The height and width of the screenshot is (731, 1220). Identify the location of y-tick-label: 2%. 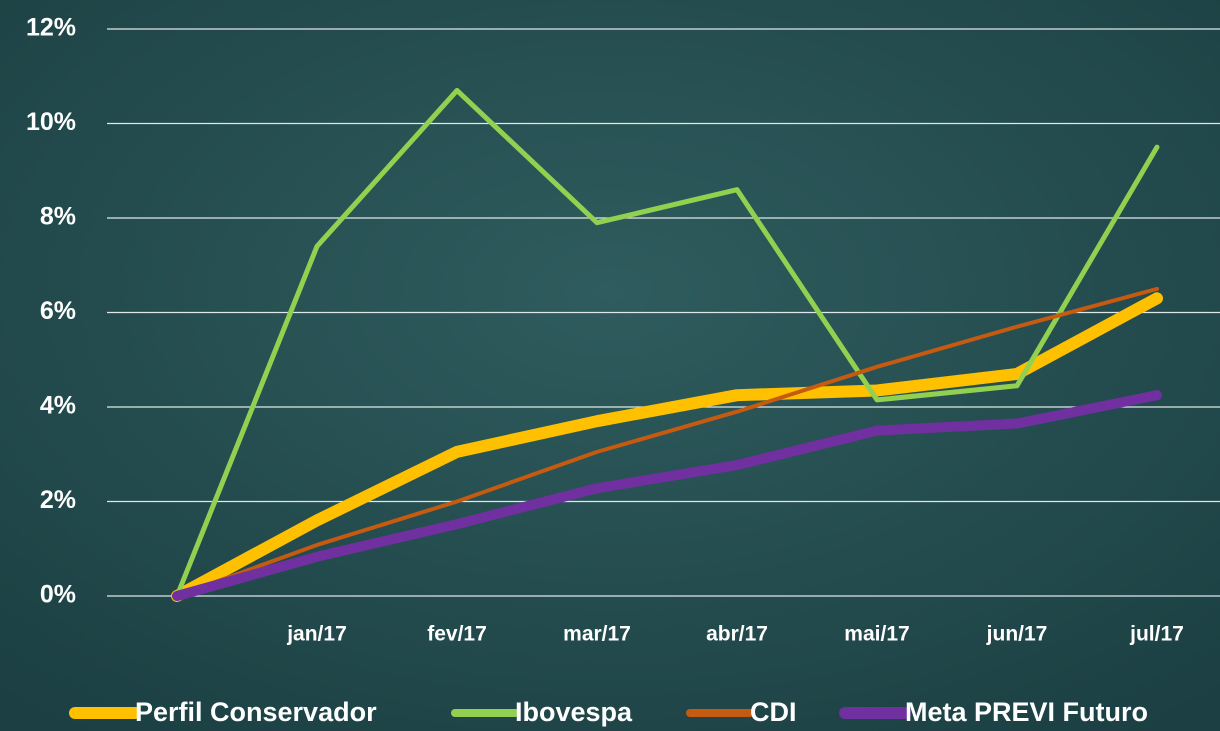
(58, 500).